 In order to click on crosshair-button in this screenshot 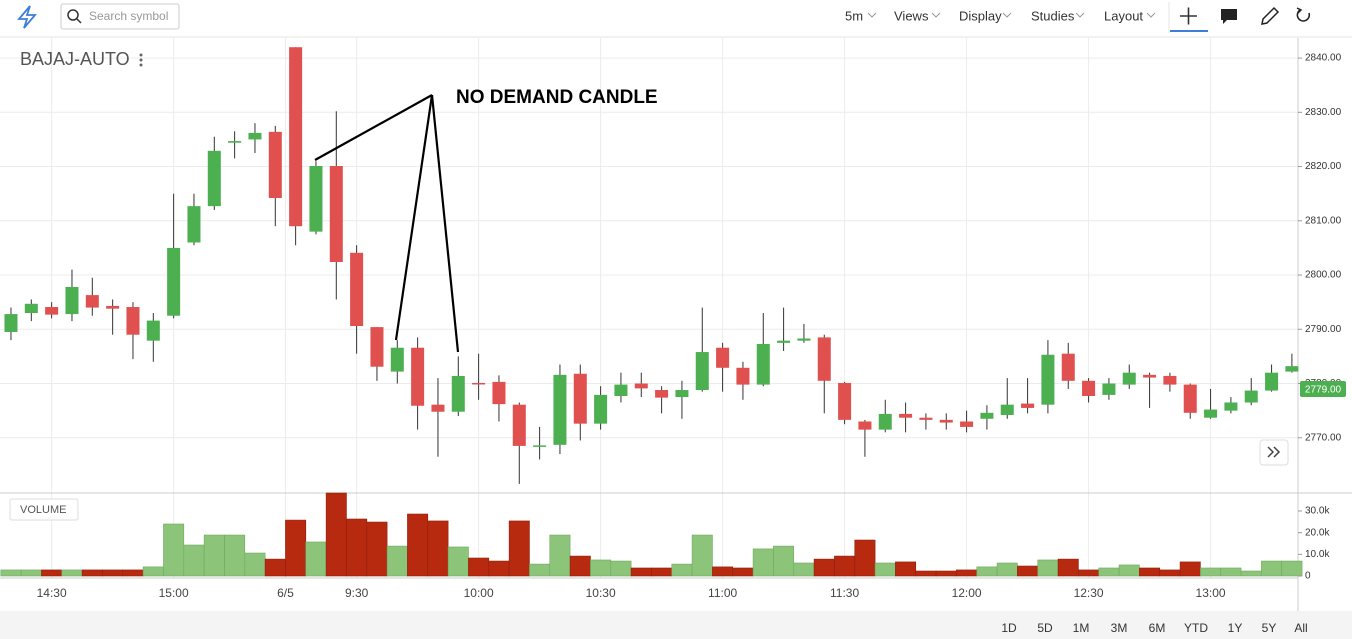, I will do `click(1188, 16)`.